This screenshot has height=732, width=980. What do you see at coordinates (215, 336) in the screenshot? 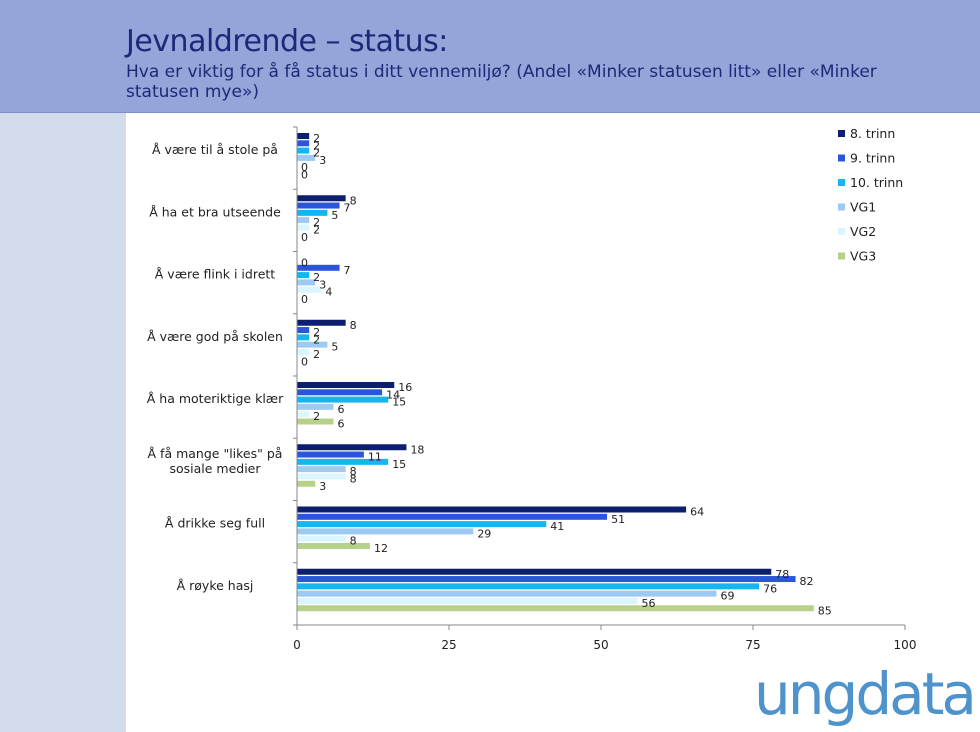
I see `category-label: Å være god på skolen` at bounding box center [215, 336].